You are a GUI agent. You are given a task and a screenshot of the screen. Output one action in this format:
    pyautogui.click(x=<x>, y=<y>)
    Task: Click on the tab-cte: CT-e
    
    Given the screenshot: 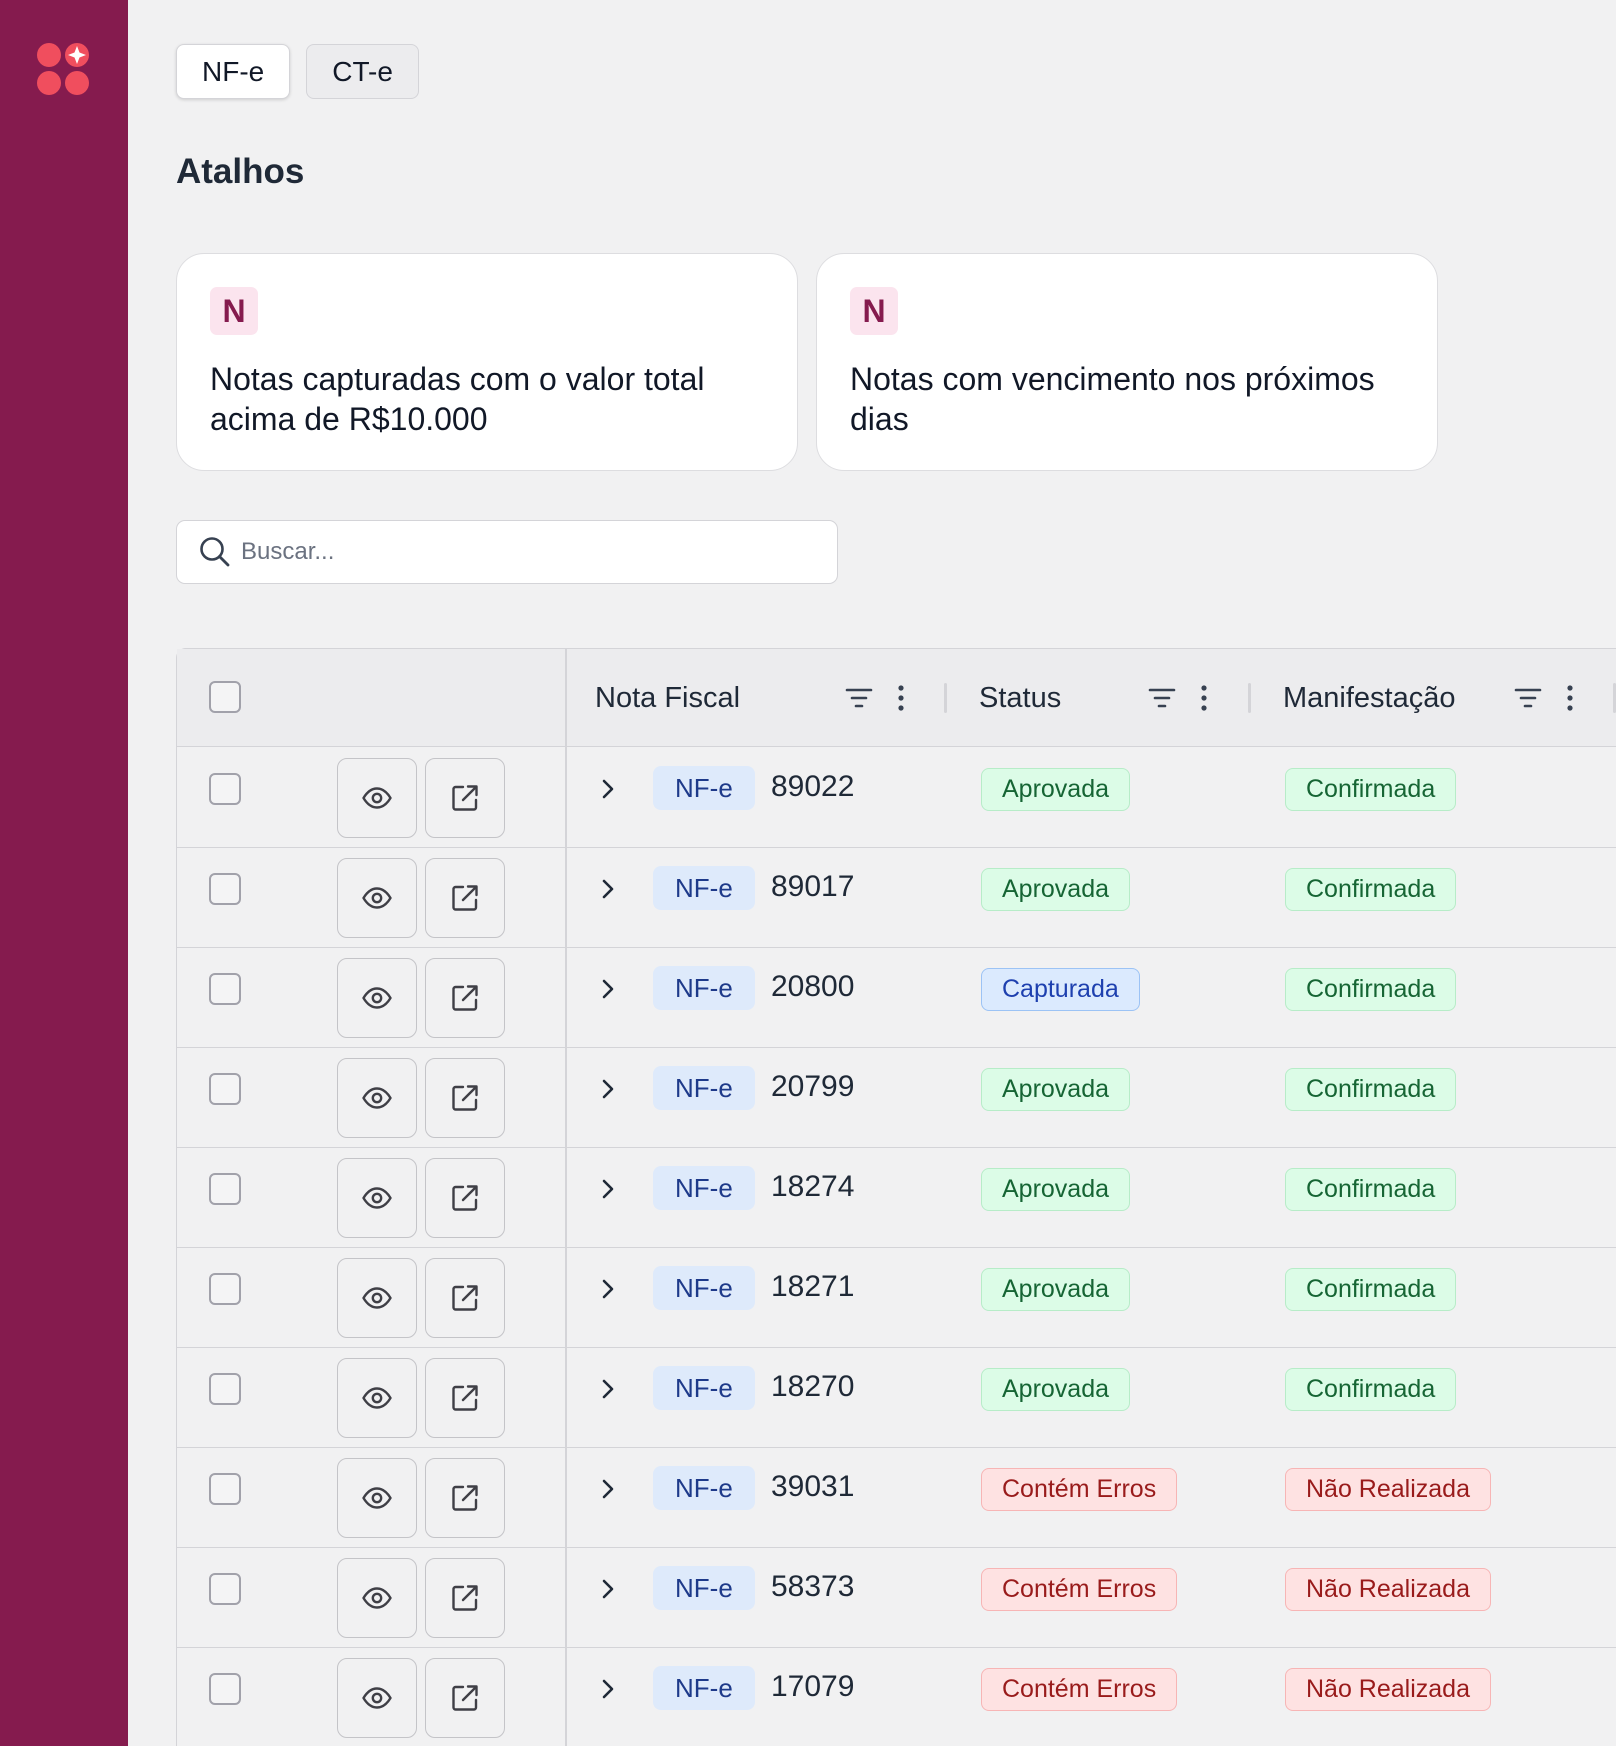 What is the action you would take?
    pyautogui.click(x=362, y=71)
    